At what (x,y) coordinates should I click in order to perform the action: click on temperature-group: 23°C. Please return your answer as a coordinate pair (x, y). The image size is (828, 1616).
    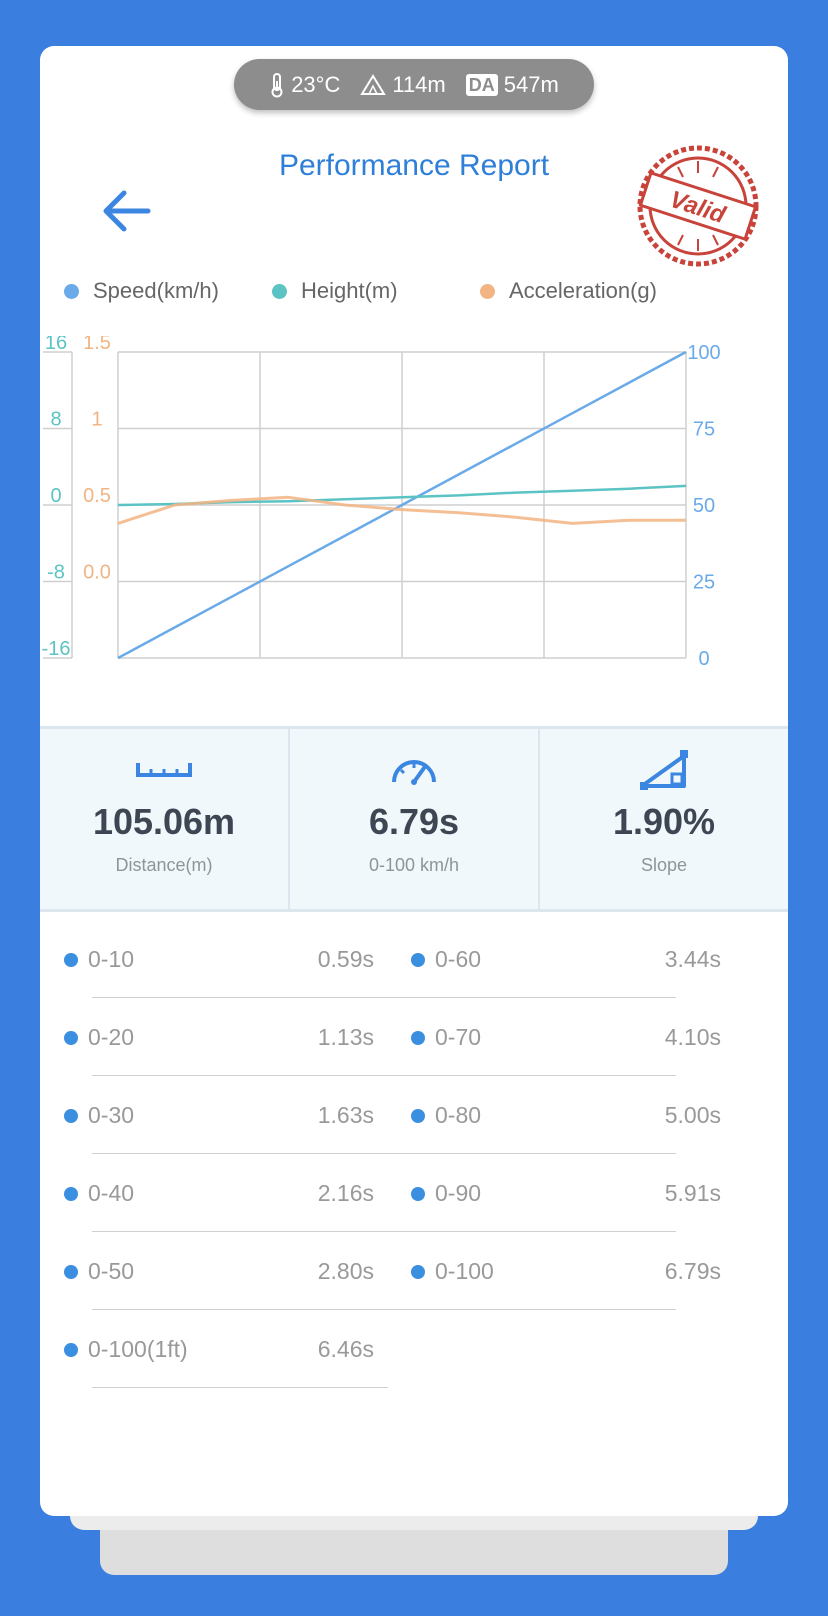
    Looking at the image, I should click on (304, 85).